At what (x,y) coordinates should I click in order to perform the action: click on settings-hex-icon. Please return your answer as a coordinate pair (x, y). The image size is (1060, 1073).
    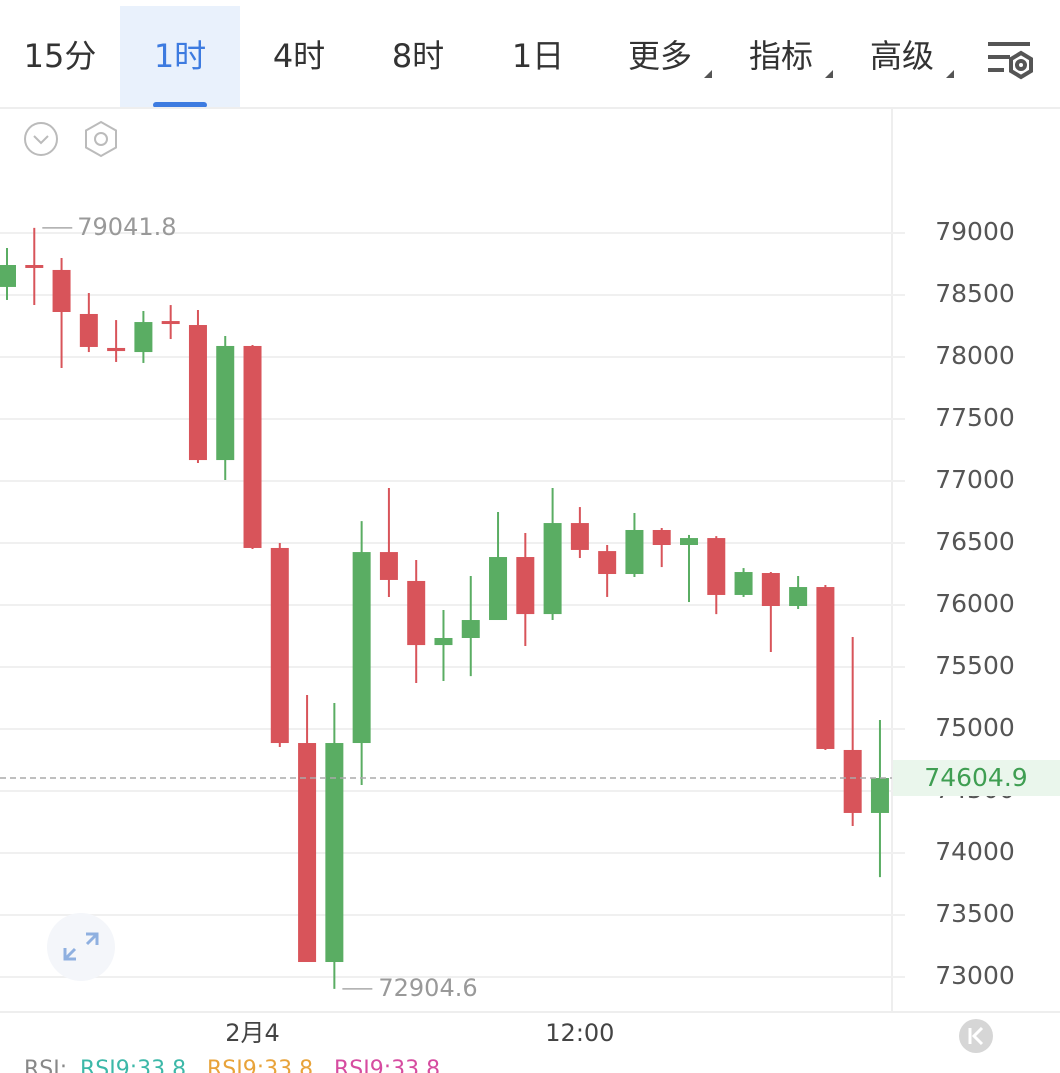
    Looking at the image, I should click on (101, 139).